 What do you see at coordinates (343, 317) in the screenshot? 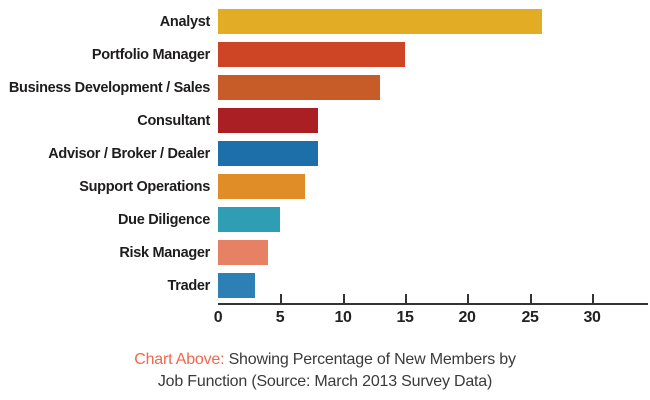
I see `x-axis-tick-label: 10` at bounding box center [343, 317].